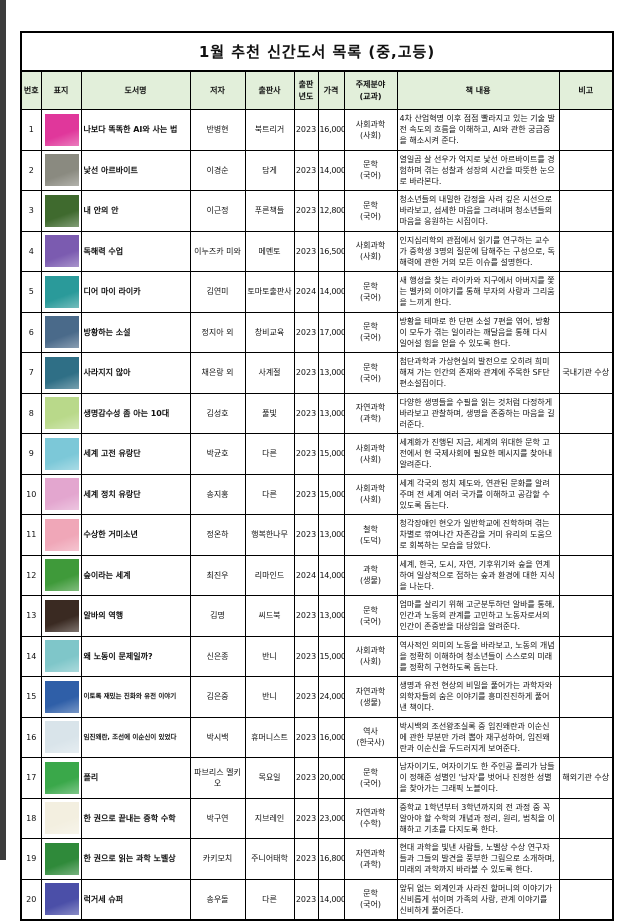 This screenshot has width=632, height=921. I want to click on book-price: 14,000, so click(331, 575).